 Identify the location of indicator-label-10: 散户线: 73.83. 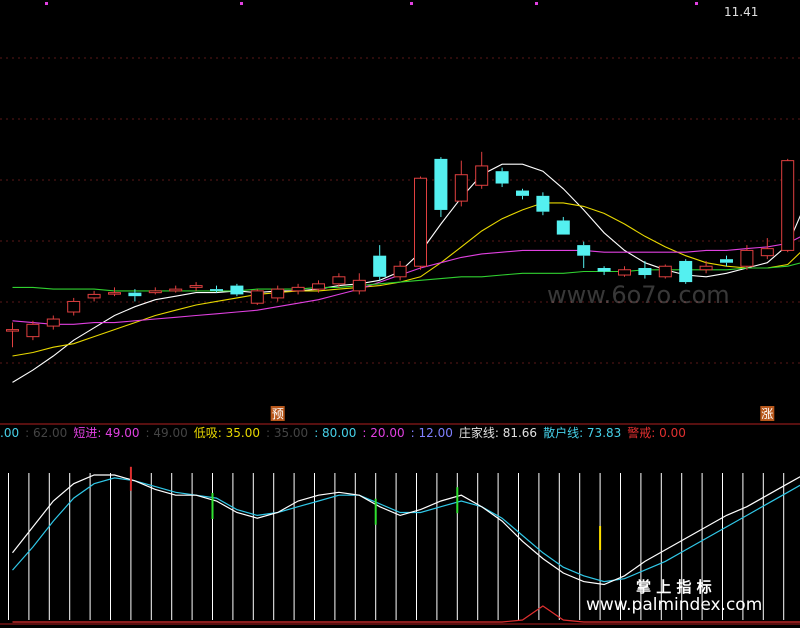
(582, 432).